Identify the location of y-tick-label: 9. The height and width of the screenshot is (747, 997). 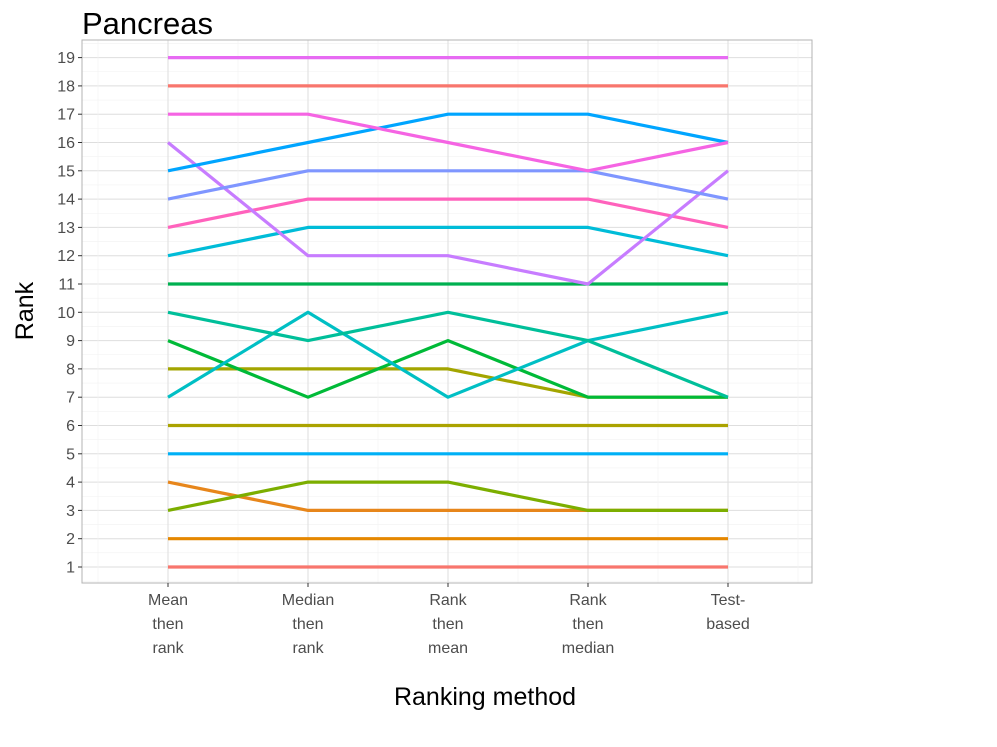
(70, 341).